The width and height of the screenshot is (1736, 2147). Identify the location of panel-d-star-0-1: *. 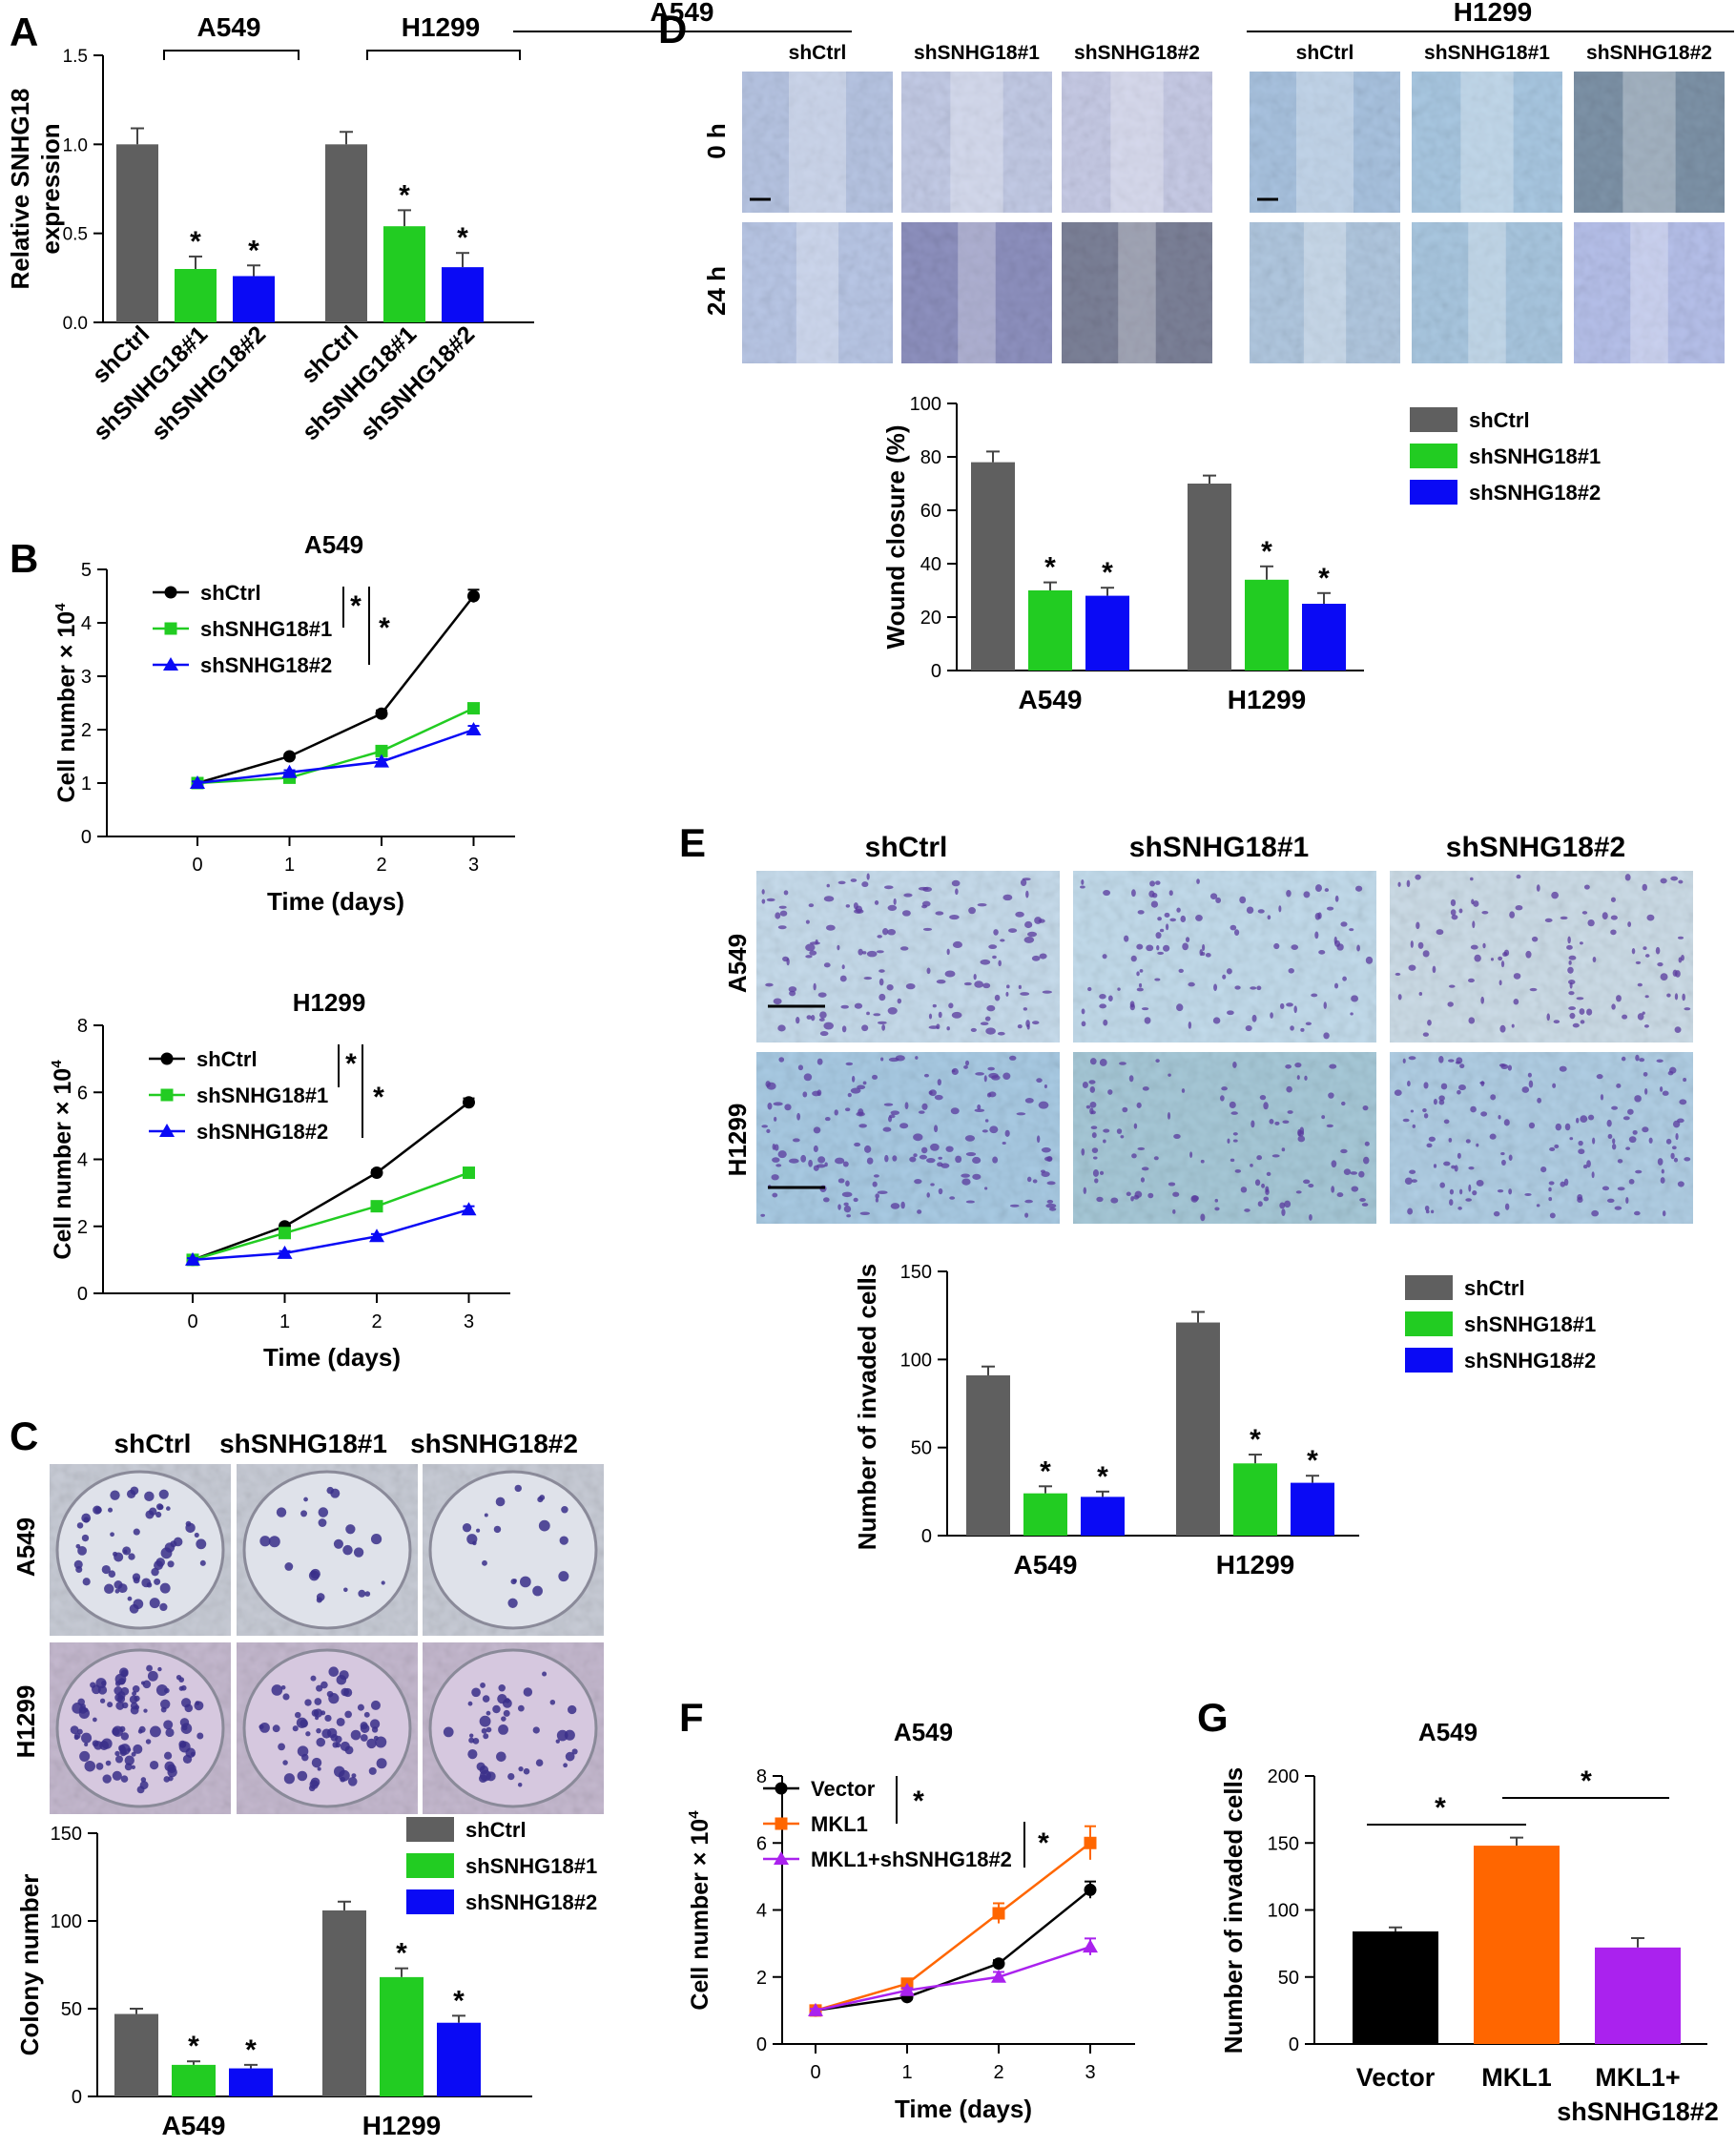
(1050, 568).